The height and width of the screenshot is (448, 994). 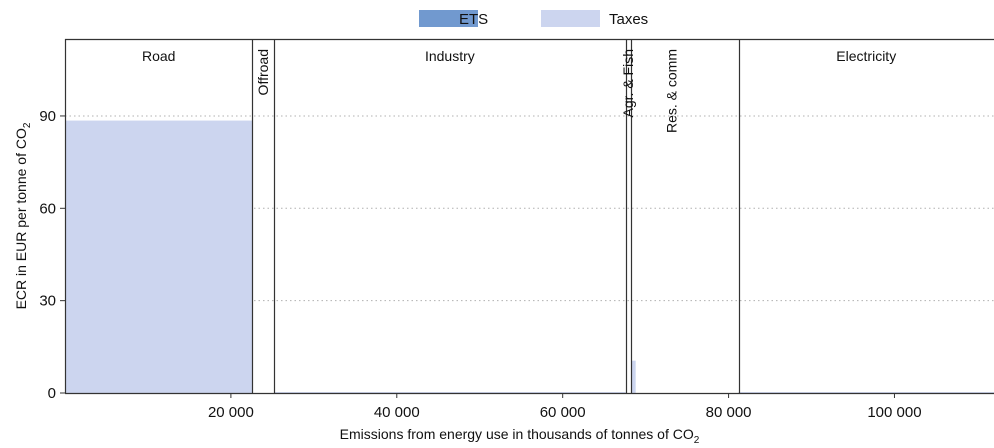 I want to click on x-tick-label-100000: 100 000, so click(x=894, y=412).